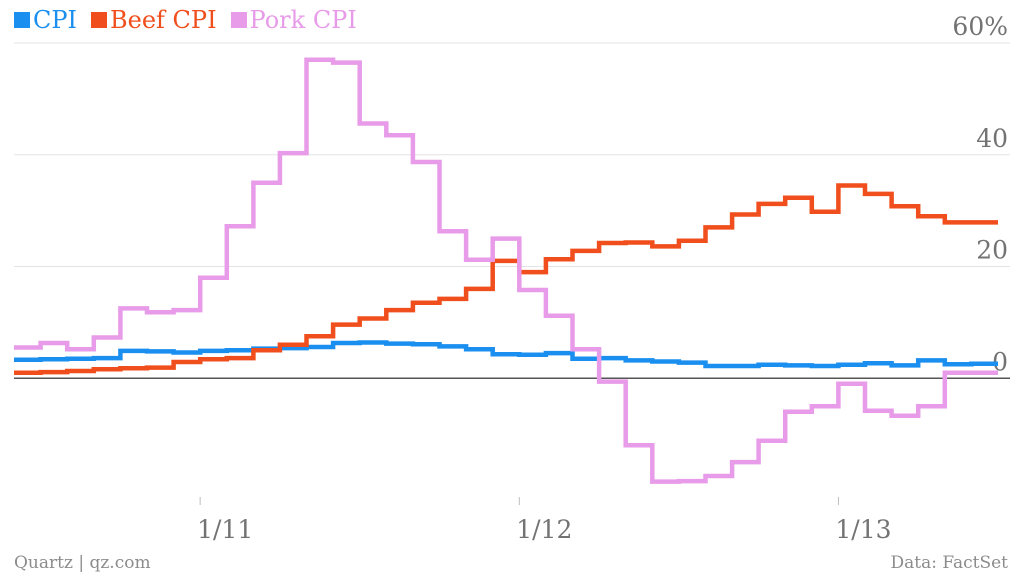  I want to click on x-axis-ticks: 1/11 1/12 1/13, so click(544, 520).